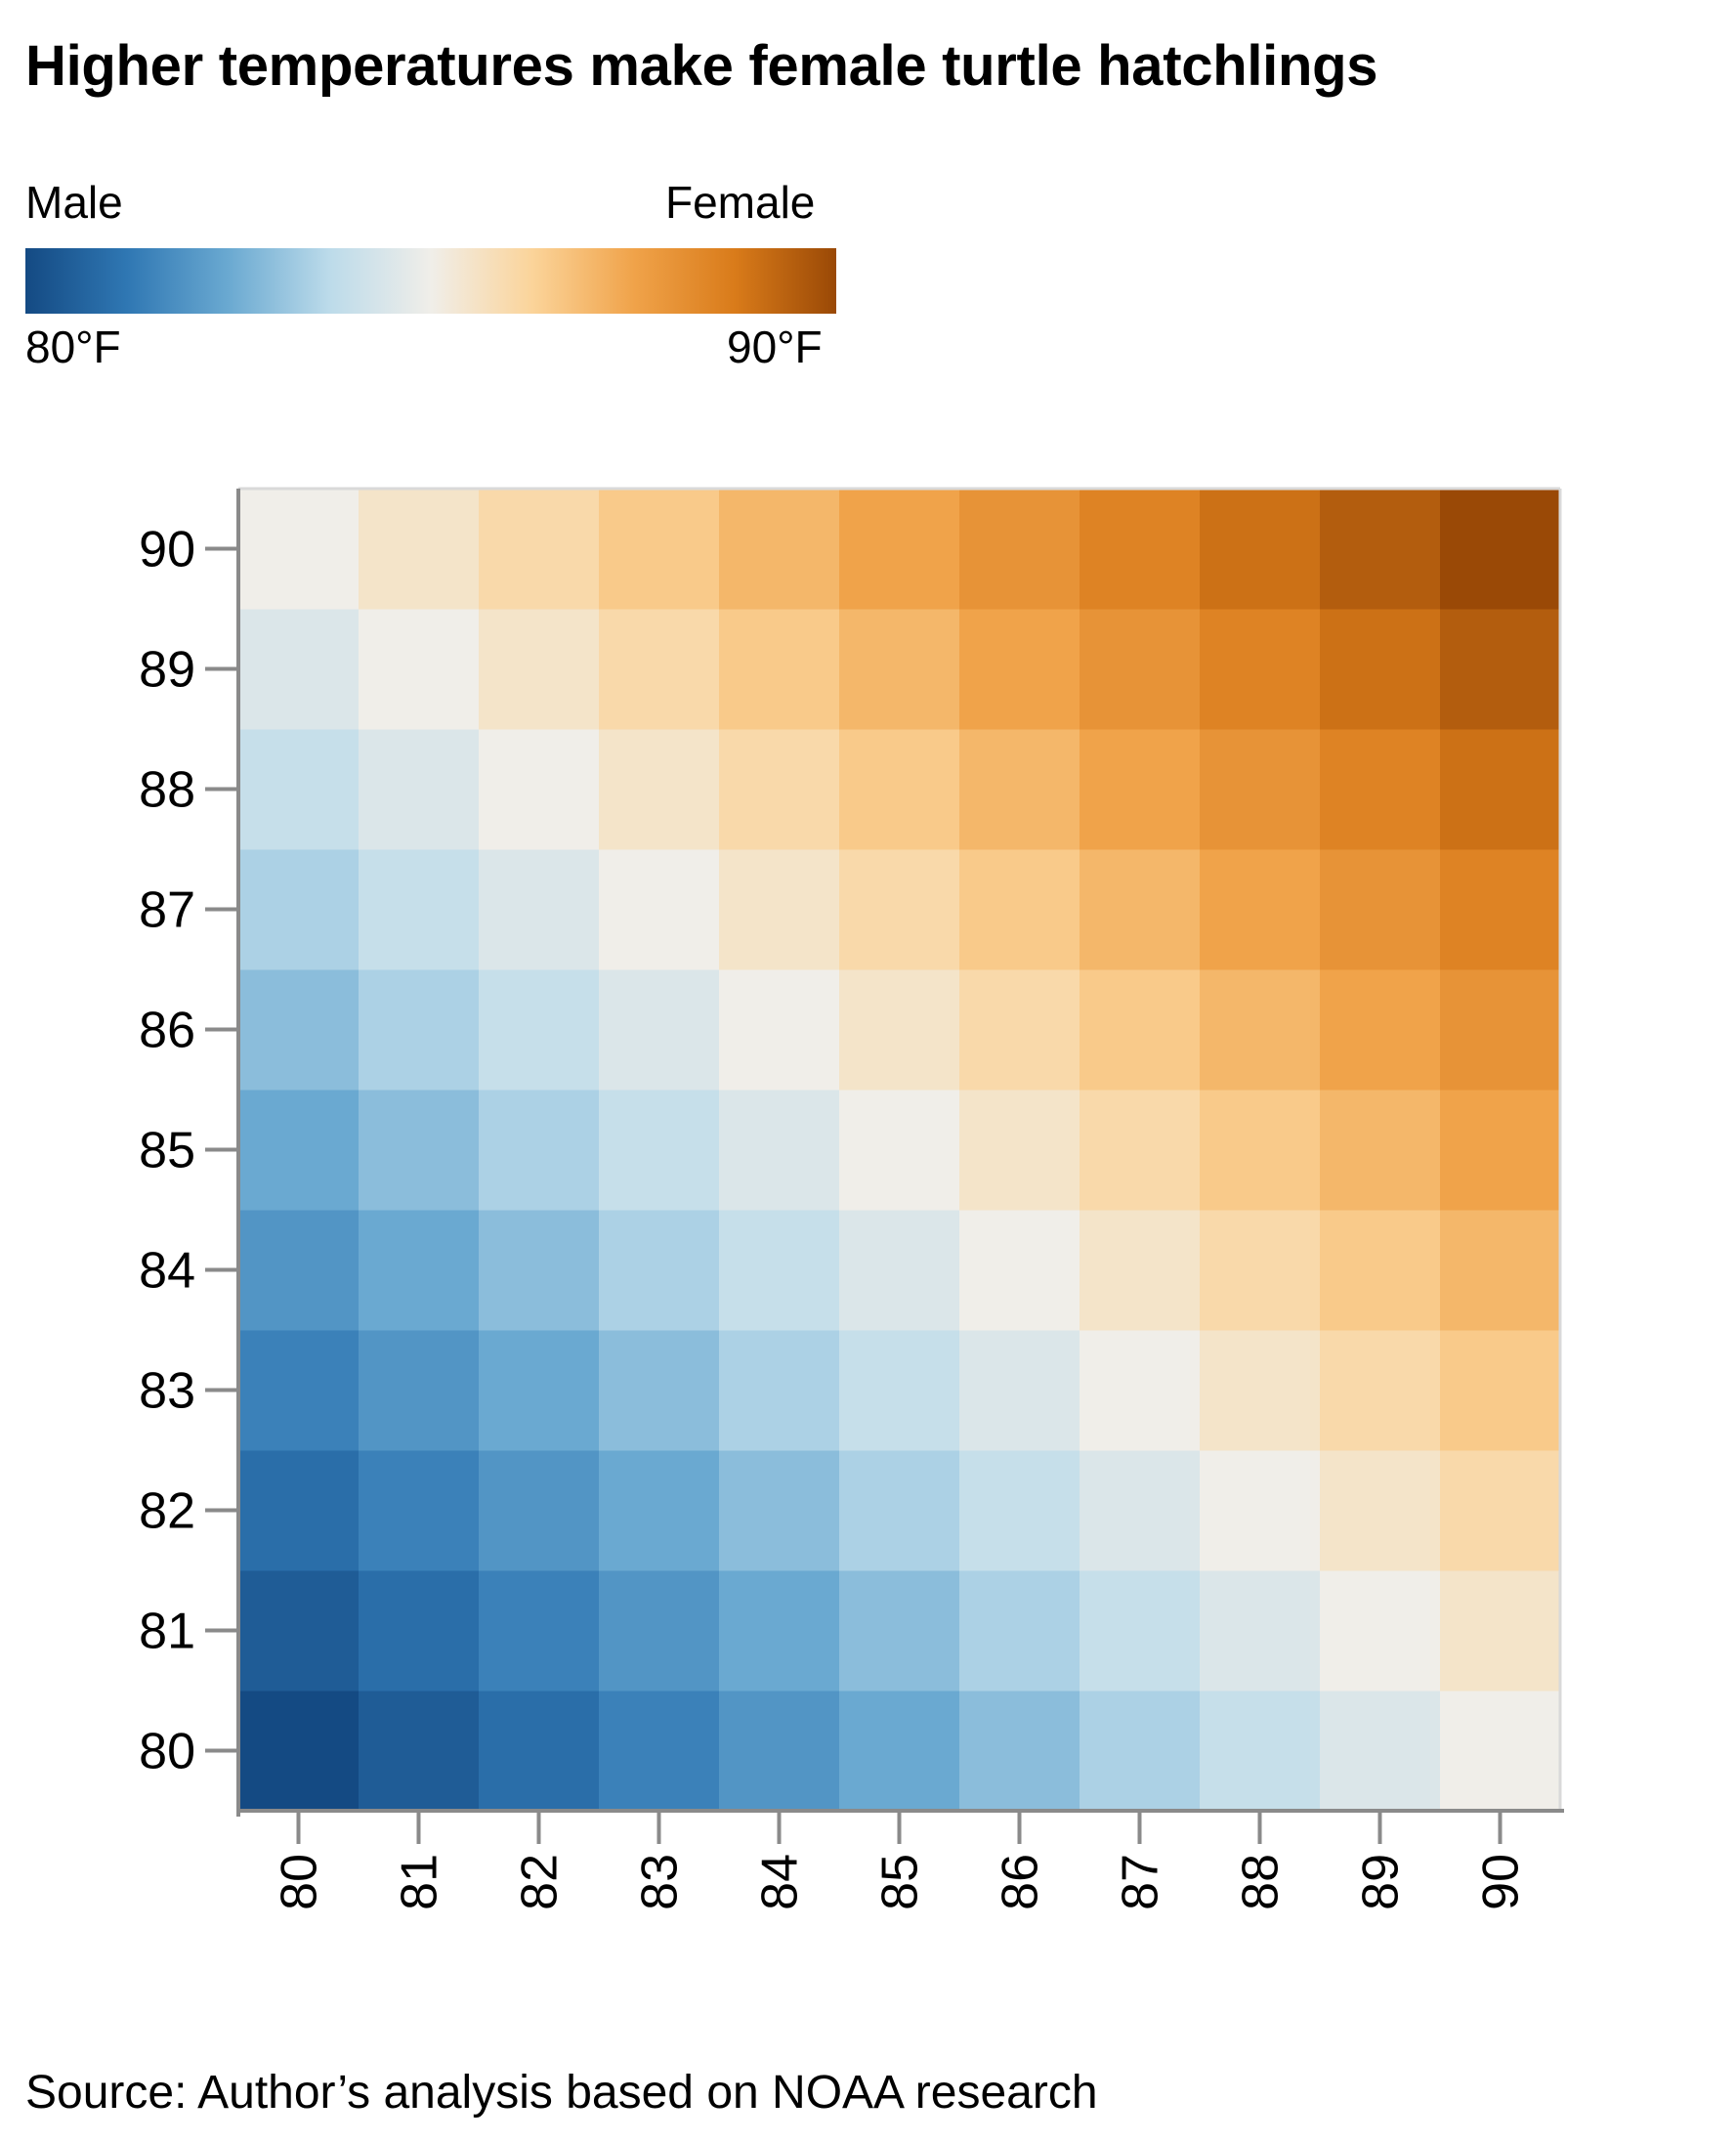  What do you see at coordinates (1141, 1882) in the screenshot?
I see `x-tick-label: 87` at bounding box center [1141, 1882].